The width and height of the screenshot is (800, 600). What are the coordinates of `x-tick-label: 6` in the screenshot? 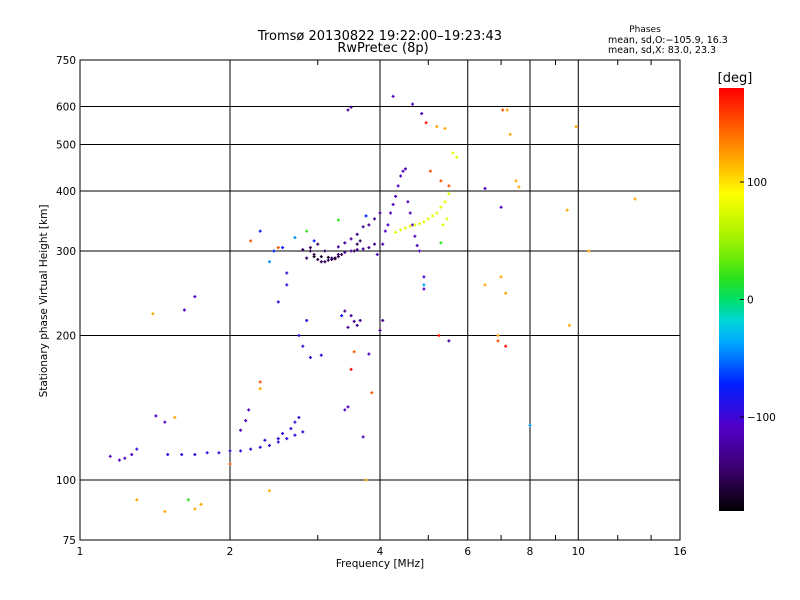 It's located at (467, 552).